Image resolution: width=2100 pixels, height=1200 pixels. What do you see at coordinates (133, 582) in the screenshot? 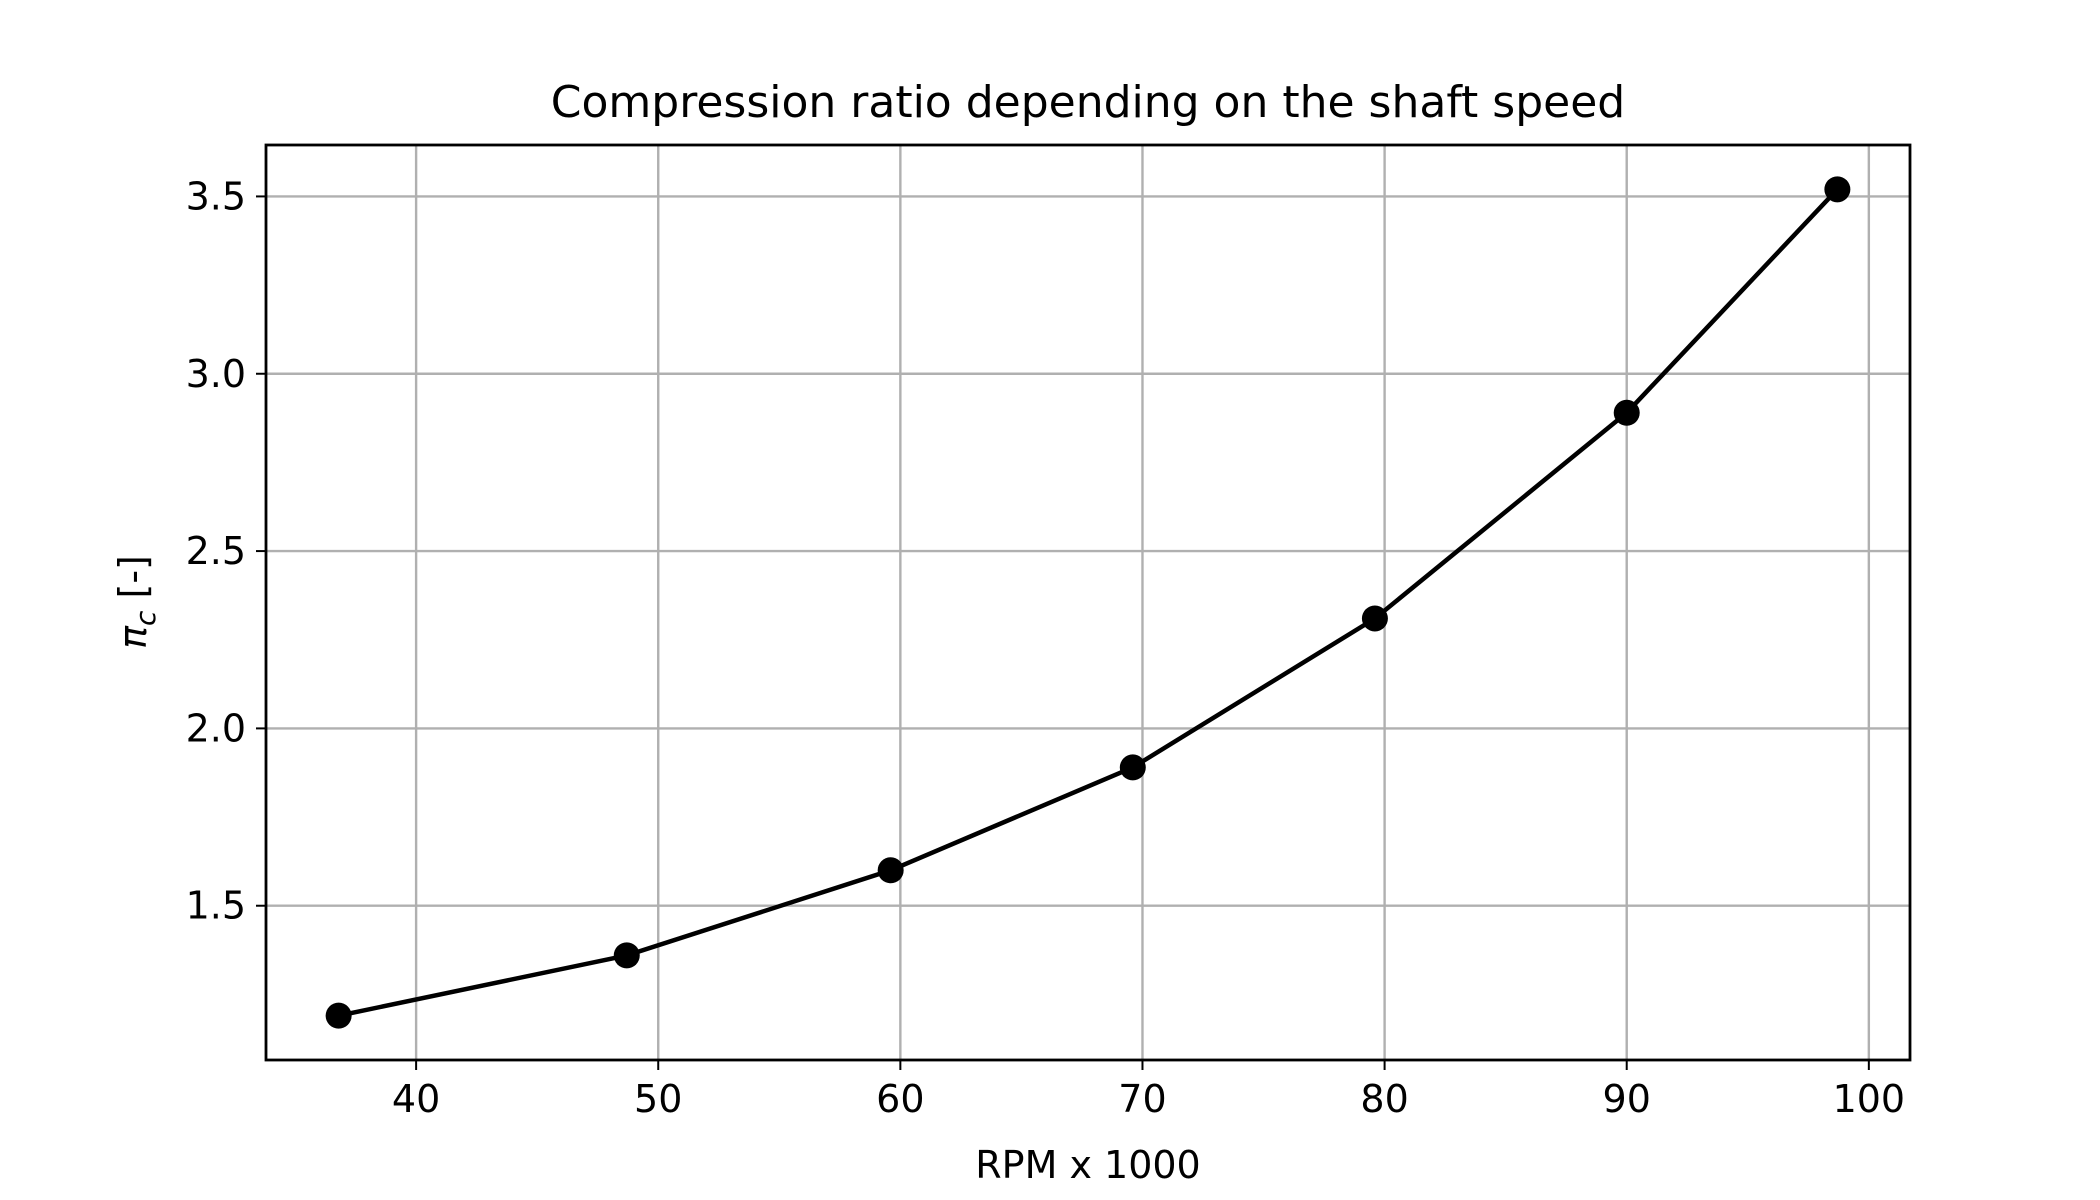
I see `y-axis-label-unit: [-]` at bounding box center [133, 582].